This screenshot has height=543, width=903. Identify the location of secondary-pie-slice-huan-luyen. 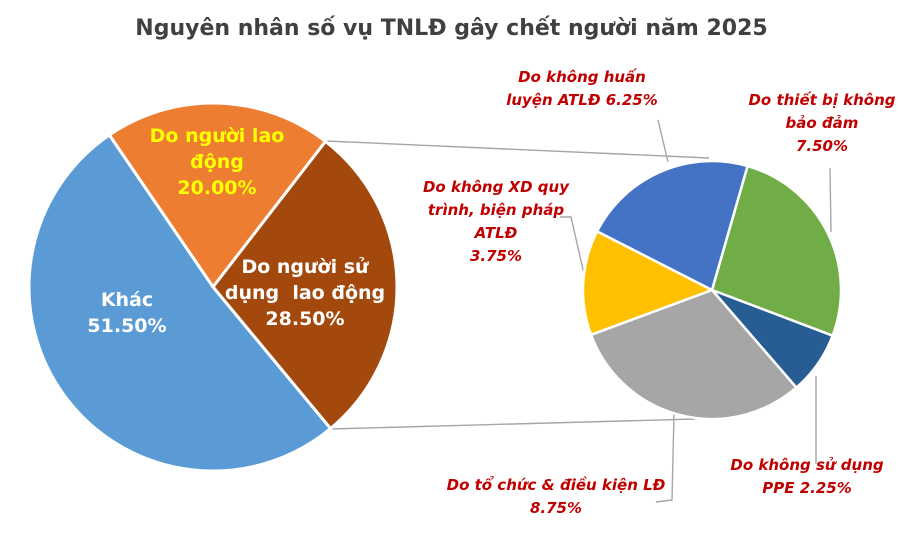
(672, 225).